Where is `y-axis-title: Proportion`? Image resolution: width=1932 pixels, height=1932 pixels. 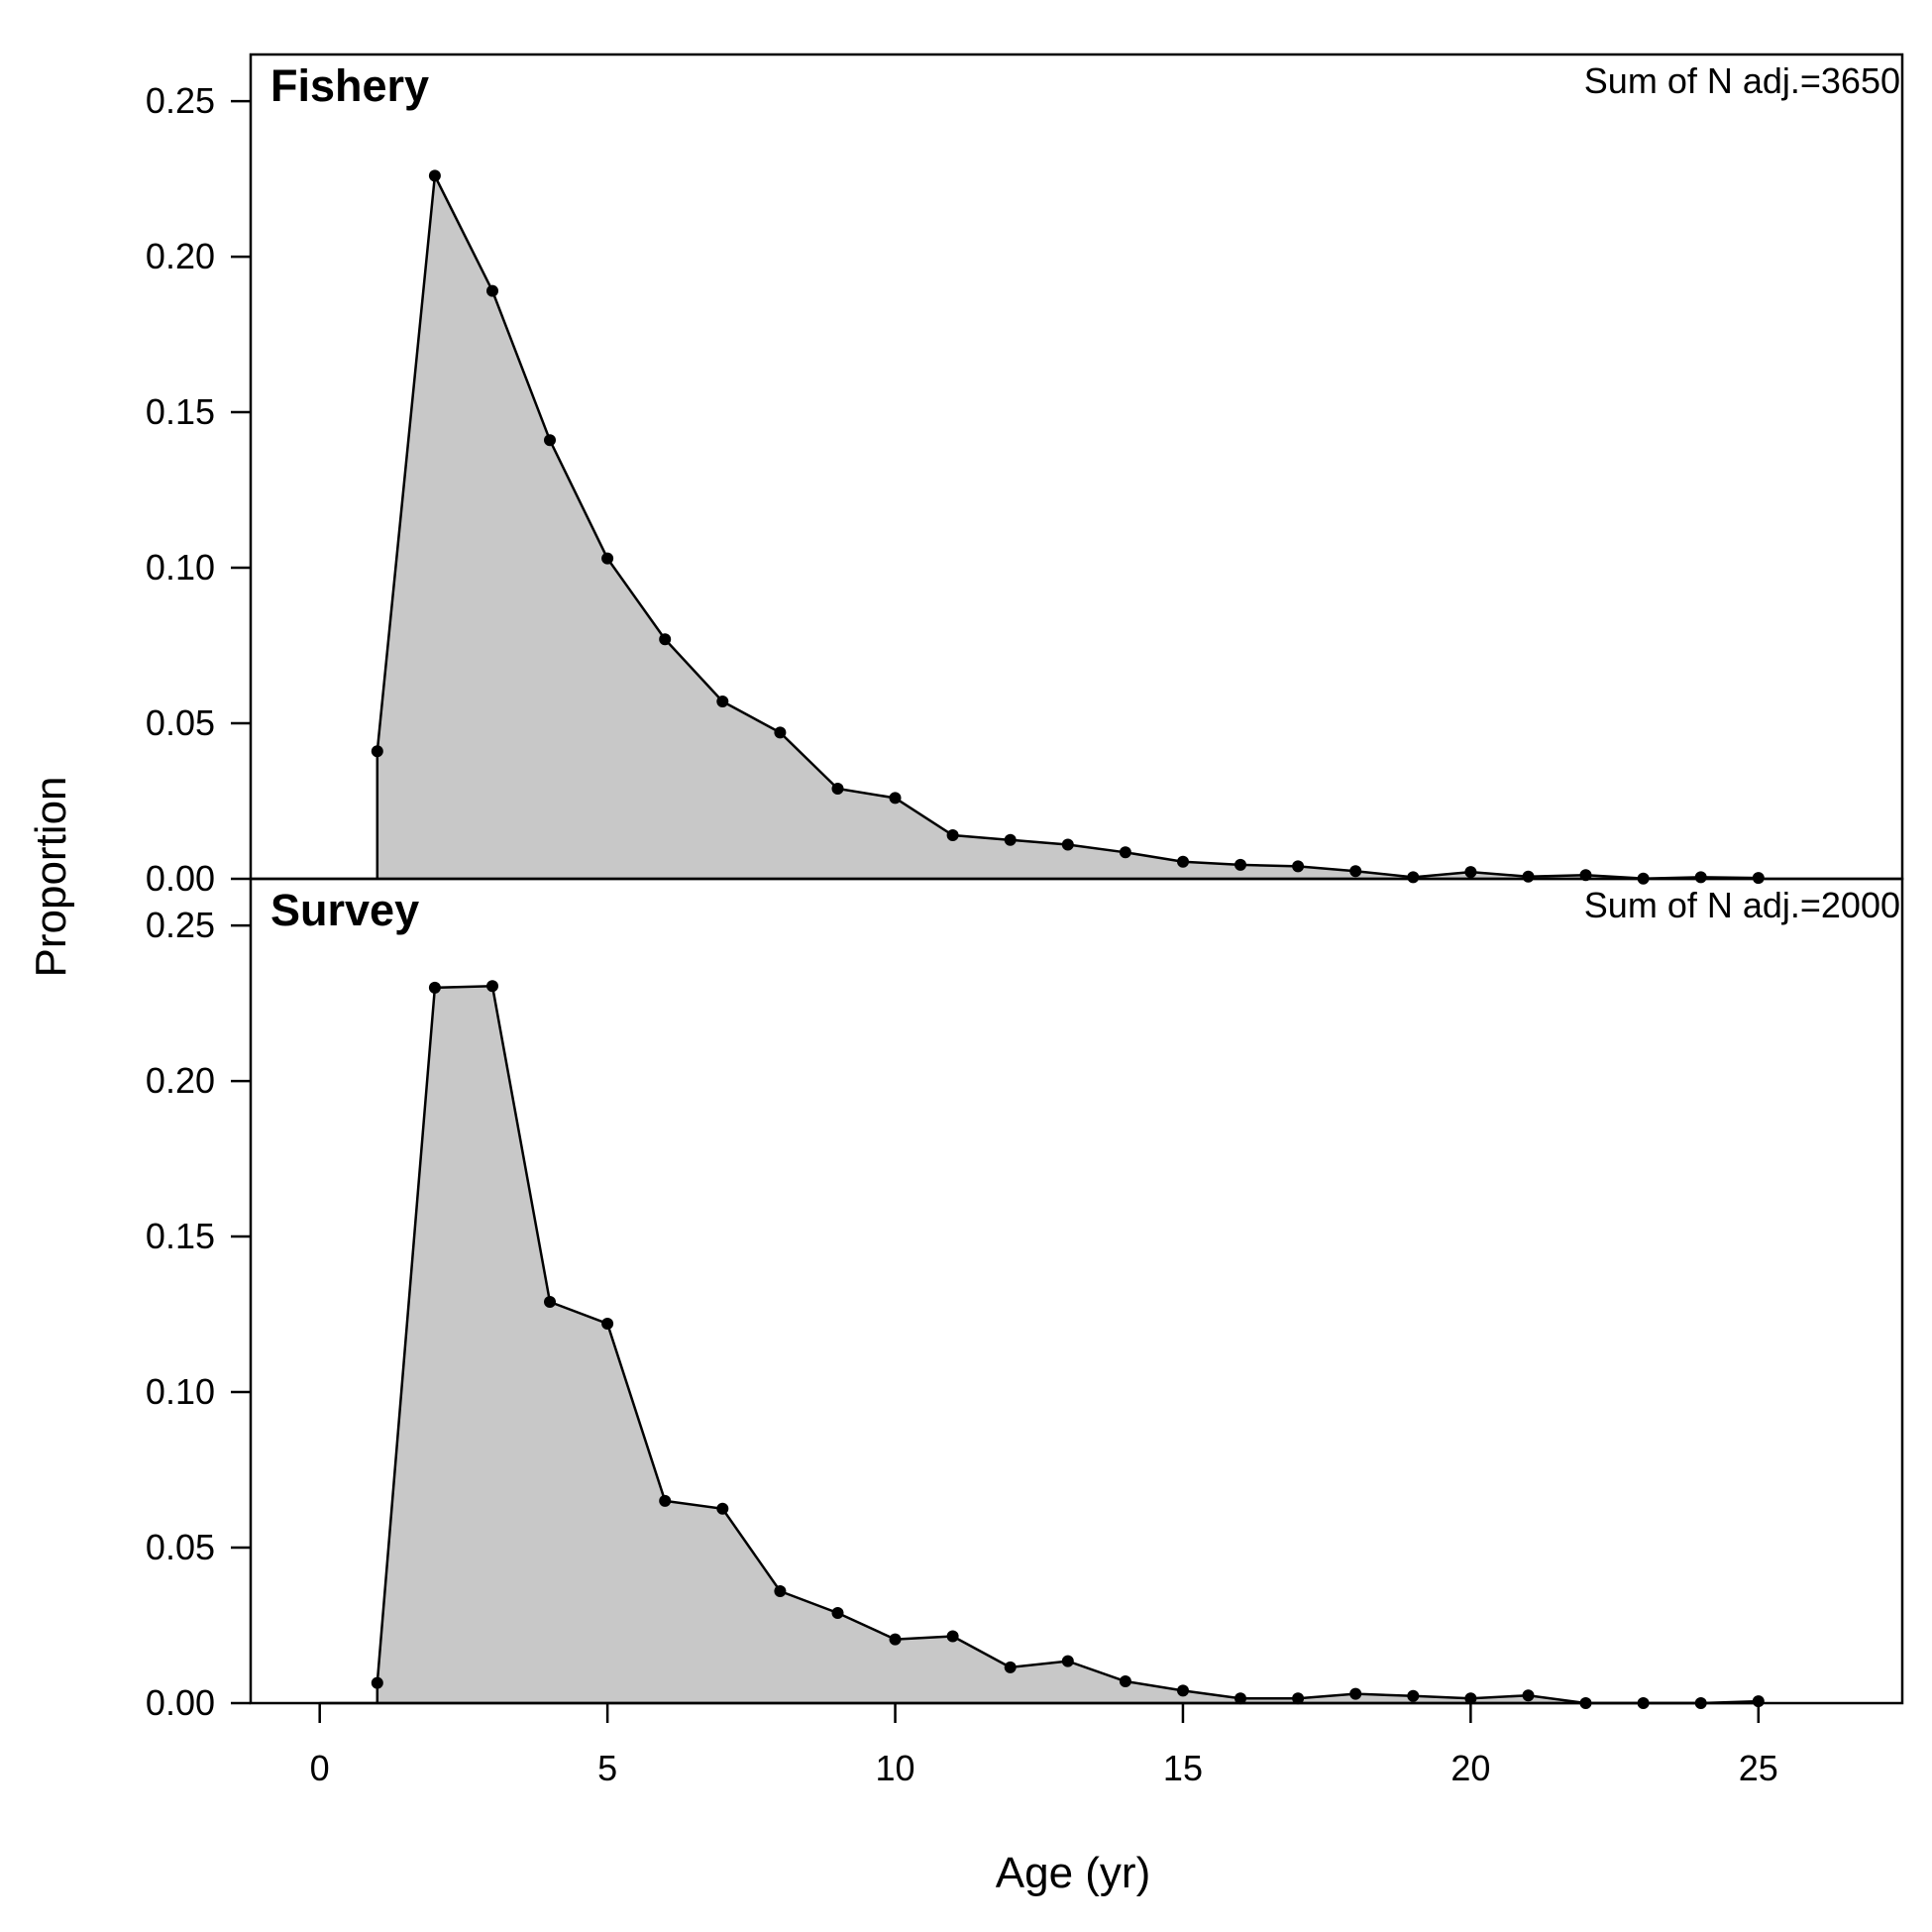 y-axis-title: Proportion is located at coordinates (51, 877).